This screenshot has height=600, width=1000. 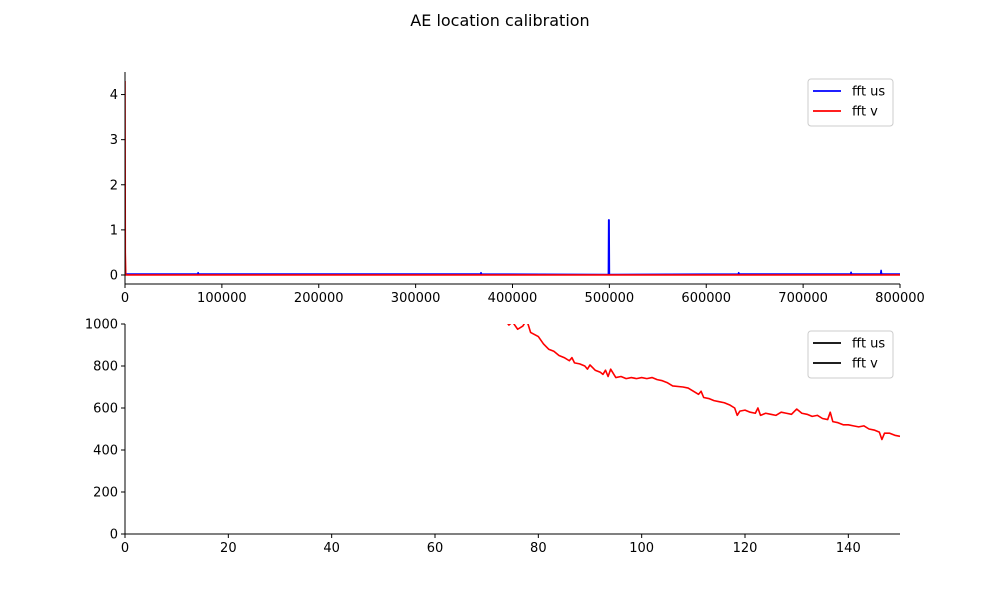 I want to click on x-tick-label: 400000, so click(x=513, y=298).